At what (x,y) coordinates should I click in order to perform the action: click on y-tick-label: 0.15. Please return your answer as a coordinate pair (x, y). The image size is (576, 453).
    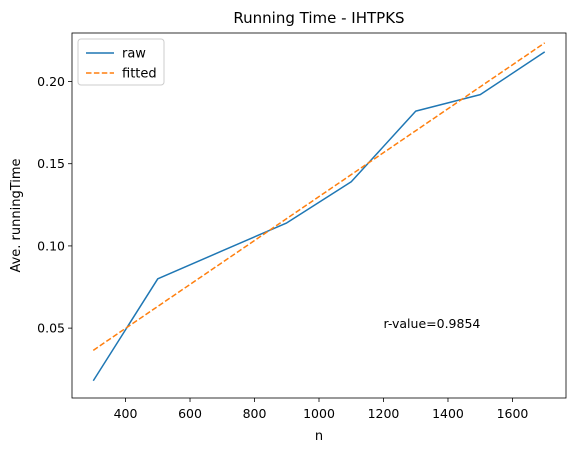
    Looking at the image, I should click on (51, 163).